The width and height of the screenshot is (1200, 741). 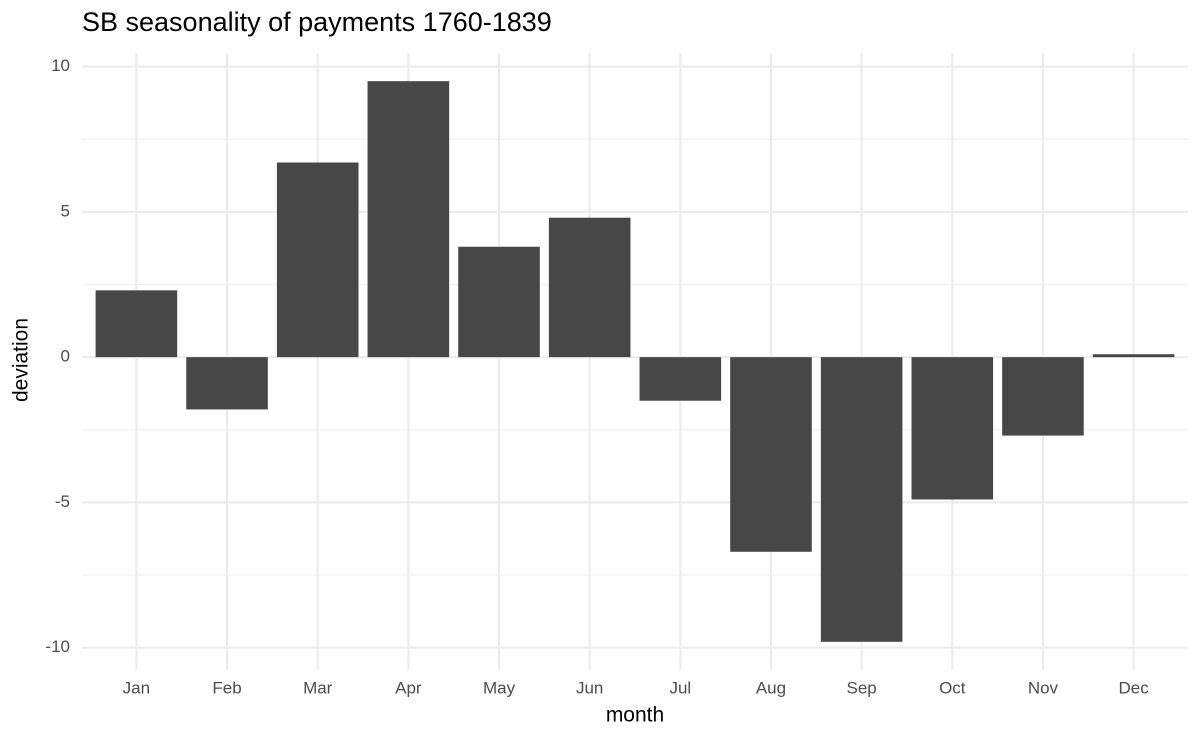 What do you see at coordinates (589, 687) in the screenshot?
I see `x-tick-label: Jun` at bounding box center [589, 687].